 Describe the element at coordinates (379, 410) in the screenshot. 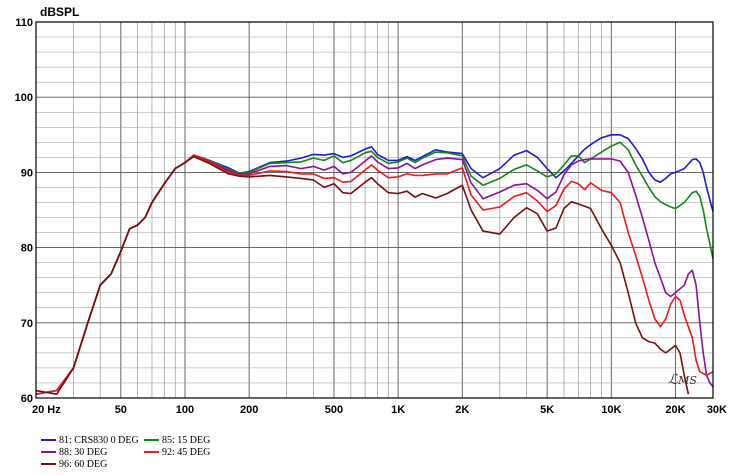

I see `x-tick-labels: 20 Hz 50 100 200 500 1K 2K 5K 10K 20K 30K` at that location.